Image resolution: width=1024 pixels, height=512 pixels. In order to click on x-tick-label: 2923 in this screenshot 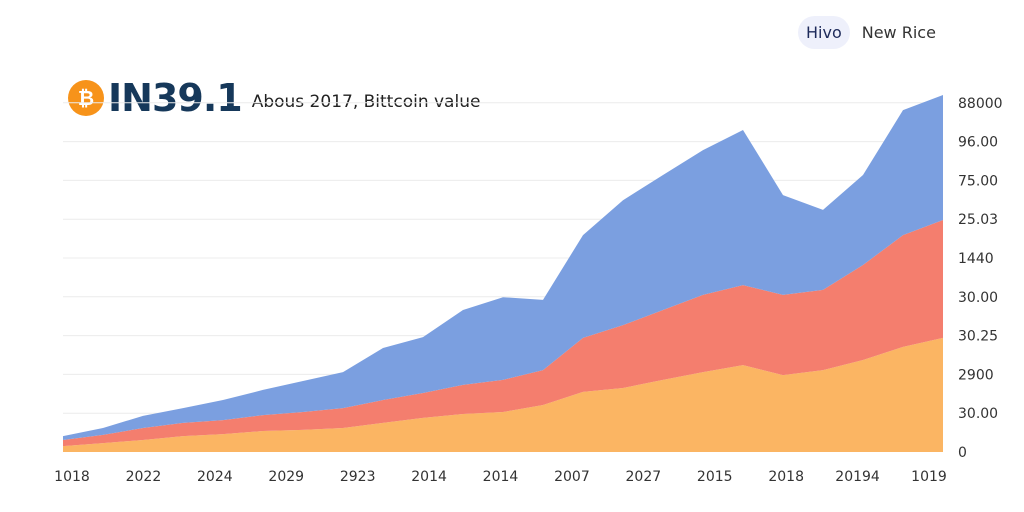, I will do `click(358, 477)`.